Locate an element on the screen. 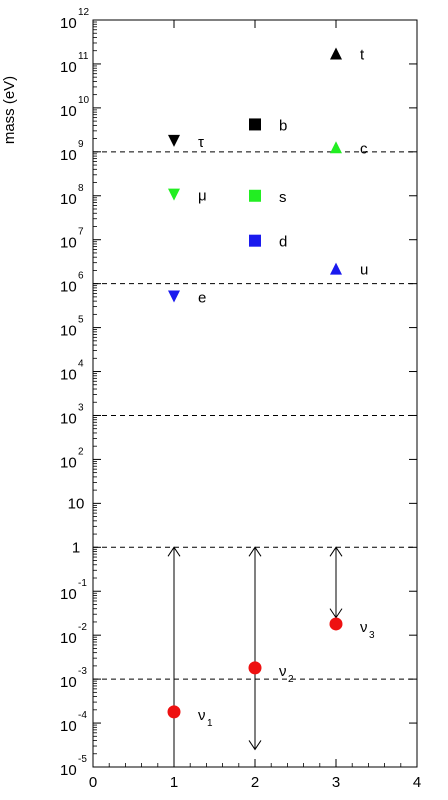 Image resolution: width=448 pixels, height=800 pixels. y-tick-exponent: 4 is located at coordinates (81, 364).